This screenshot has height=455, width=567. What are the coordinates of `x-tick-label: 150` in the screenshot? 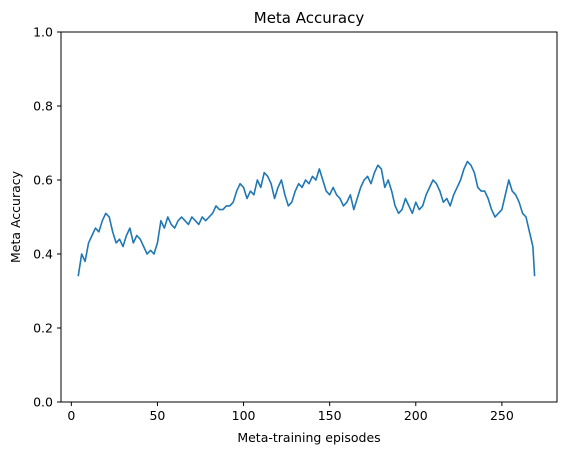 It's located at (330, 415).